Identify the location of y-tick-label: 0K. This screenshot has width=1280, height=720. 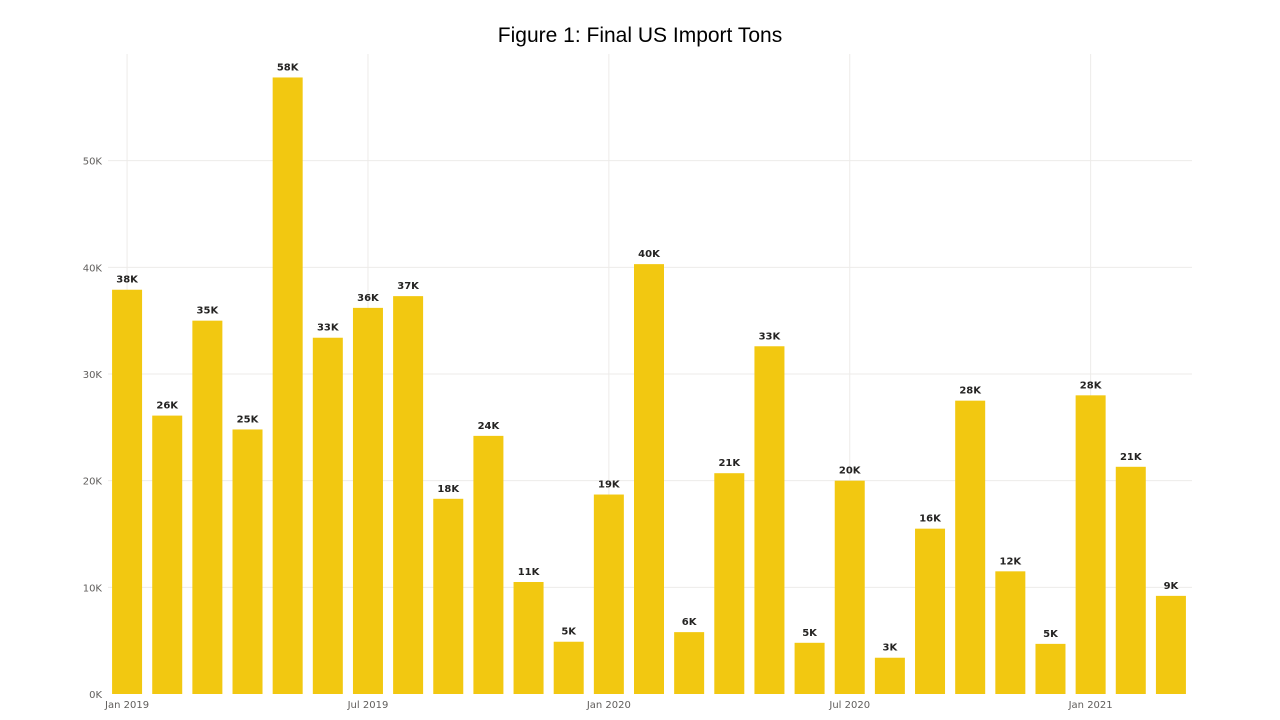
(95, 695).